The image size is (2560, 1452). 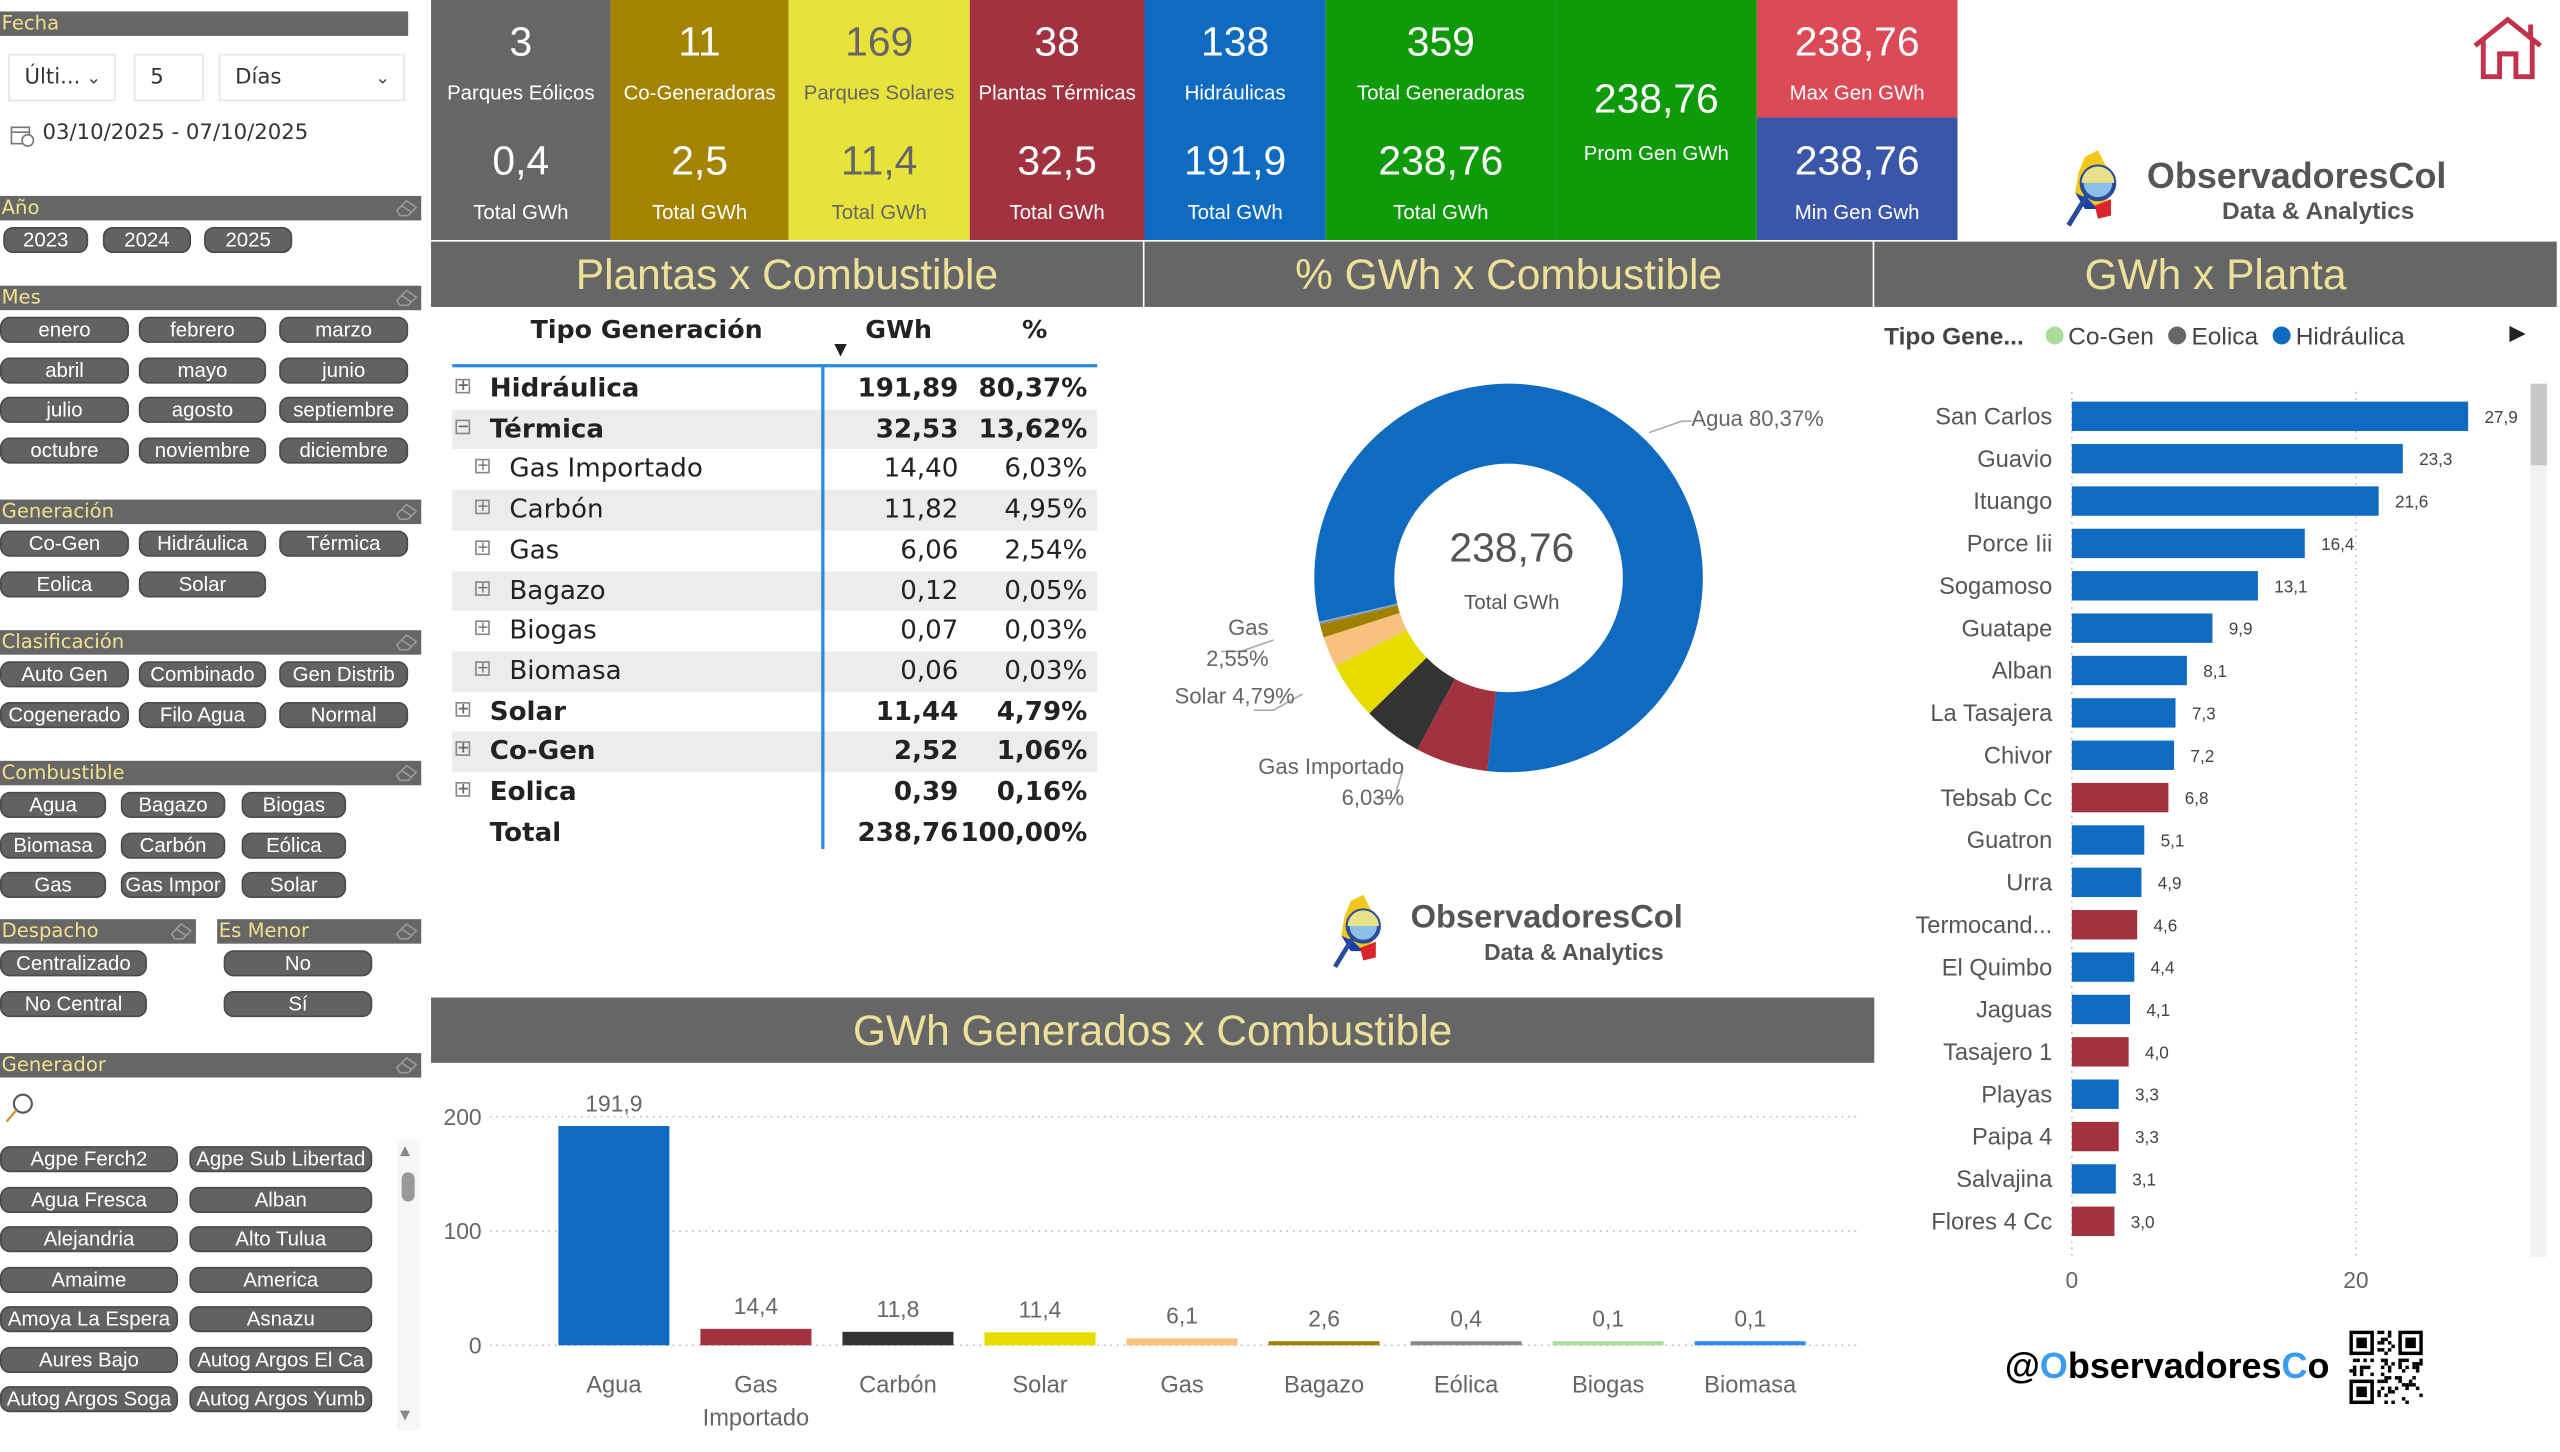 What do you see at coordinates (344, 714) in the screenshot?
I see `clasificacion-option: Normal` at bounding box center [344, 714].